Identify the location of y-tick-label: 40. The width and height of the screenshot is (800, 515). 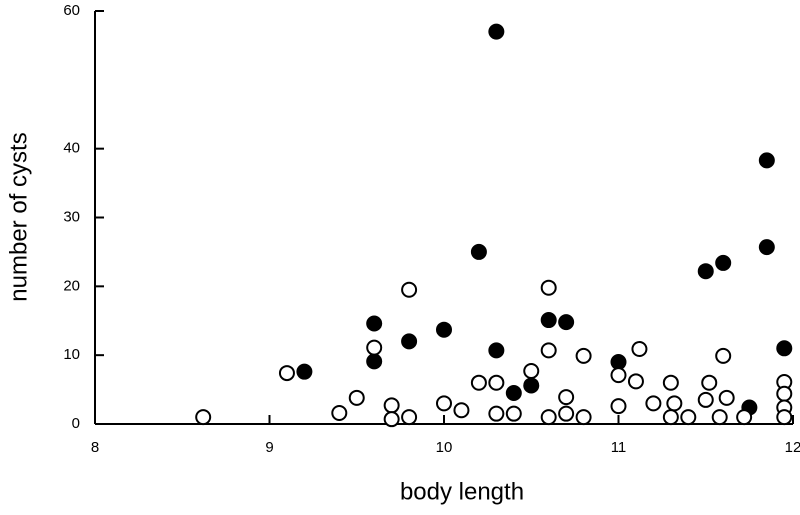
(71, 148).